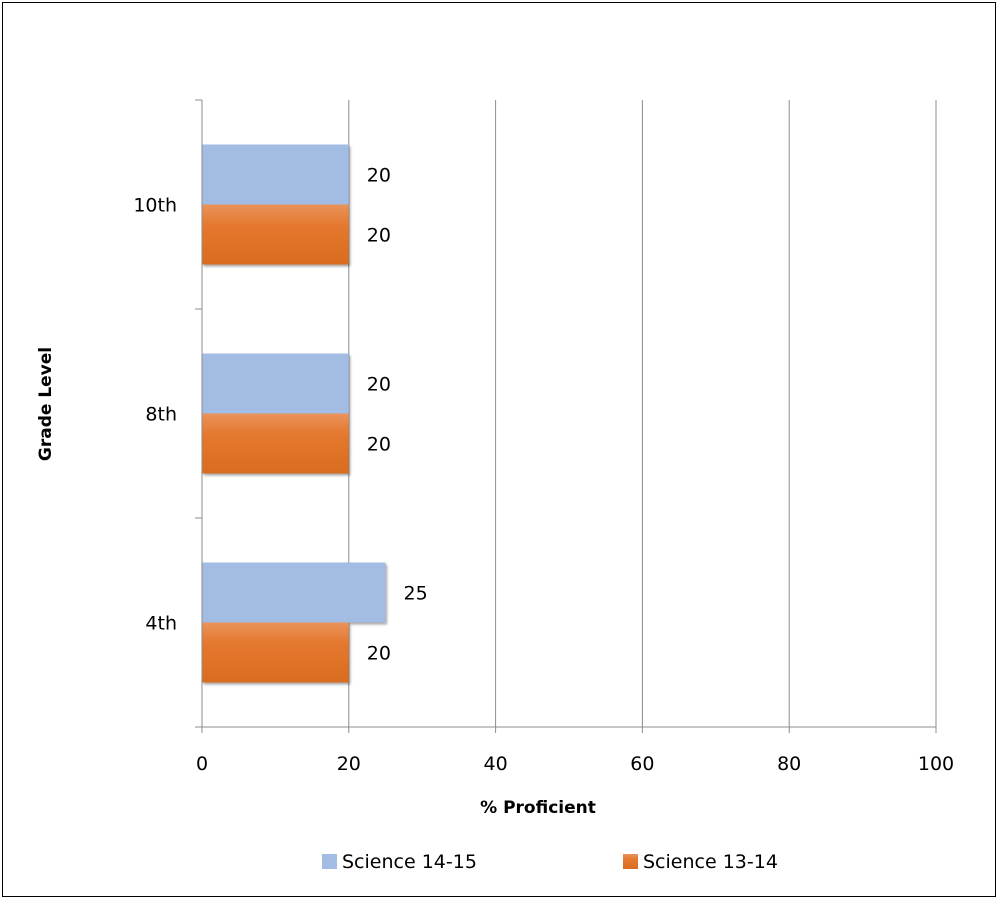  I want to click on x-tick-label: 40, so click(496, 764).